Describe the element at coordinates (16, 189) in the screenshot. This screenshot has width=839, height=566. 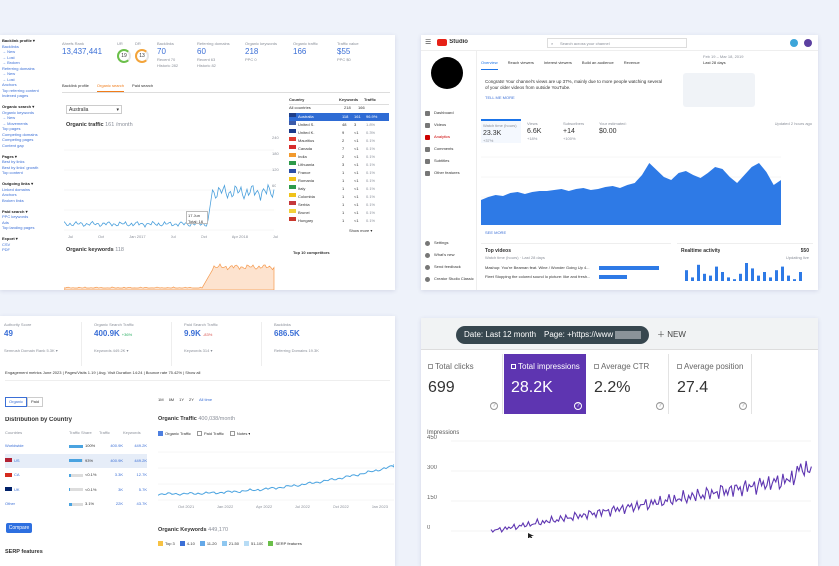
I see `sidebar-item: Linked domains` at that location.